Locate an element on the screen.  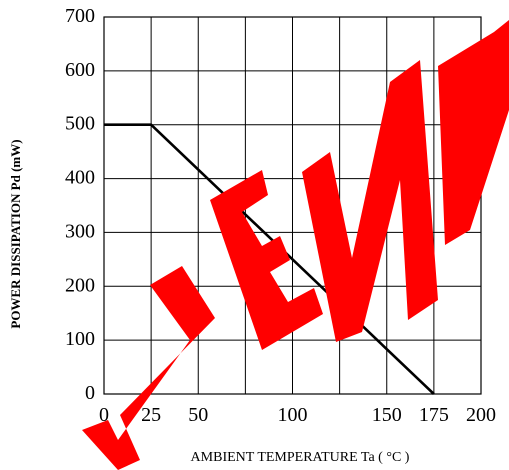
y-tick-label: 700 is located at coordinates (80, 16).